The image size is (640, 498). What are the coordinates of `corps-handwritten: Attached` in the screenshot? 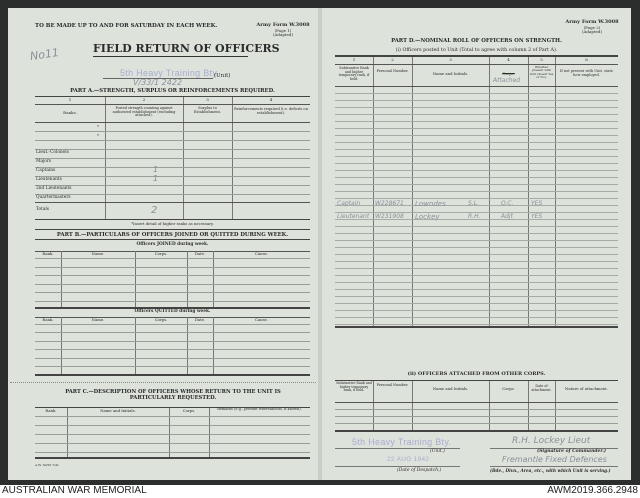 It's located at (507, 80).